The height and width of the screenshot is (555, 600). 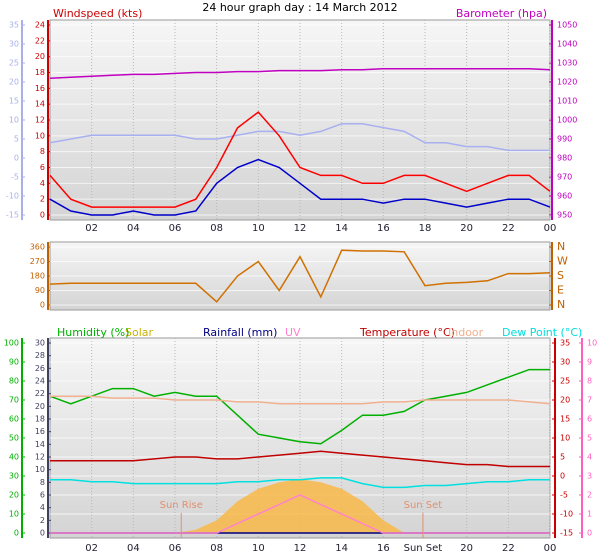 What do you see at coordinates (589, 476) in the screenshot?
I see `y-tick-label: 3` at bounding box center [589, 476].